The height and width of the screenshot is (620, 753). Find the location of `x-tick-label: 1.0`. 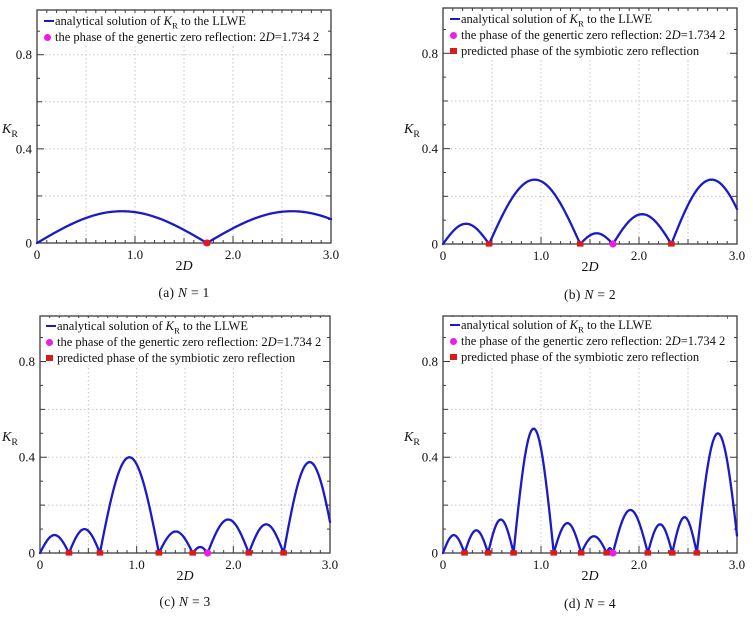

x-tick-label: 1.0 is located at coordinates (135, 254).